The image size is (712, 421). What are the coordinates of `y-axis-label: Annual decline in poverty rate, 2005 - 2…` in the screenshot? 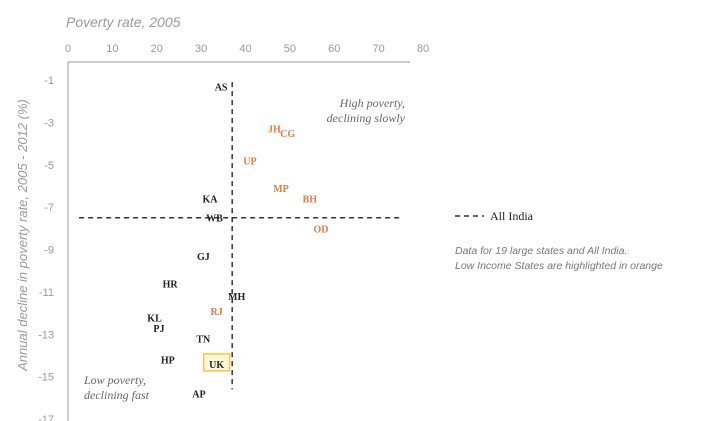 It's located at (22, 235).